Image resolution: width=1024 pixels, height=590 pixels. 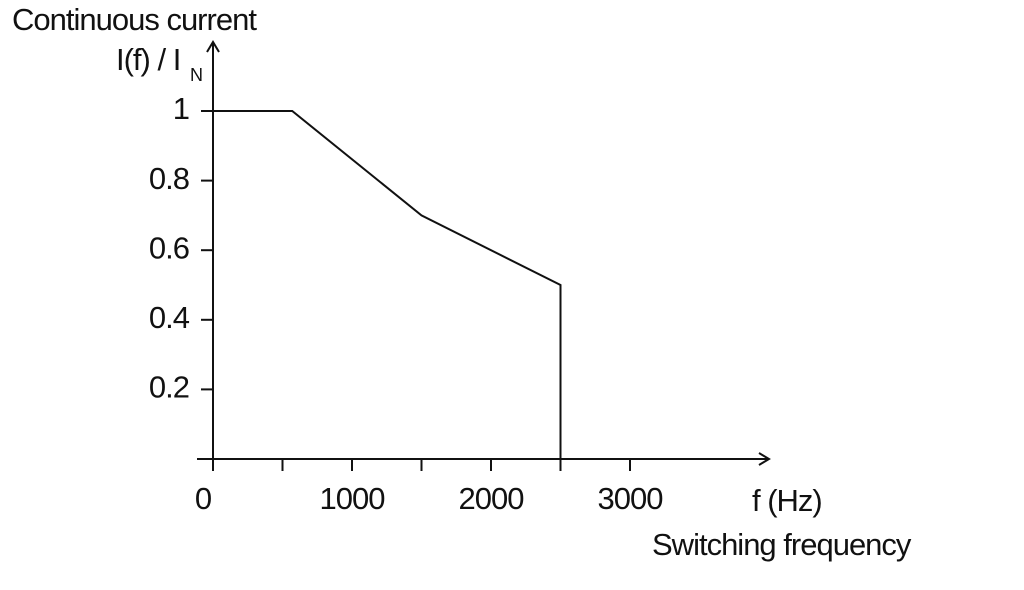 I want to click on y-axis-label-subscript: N, so click(x=196, y=75).